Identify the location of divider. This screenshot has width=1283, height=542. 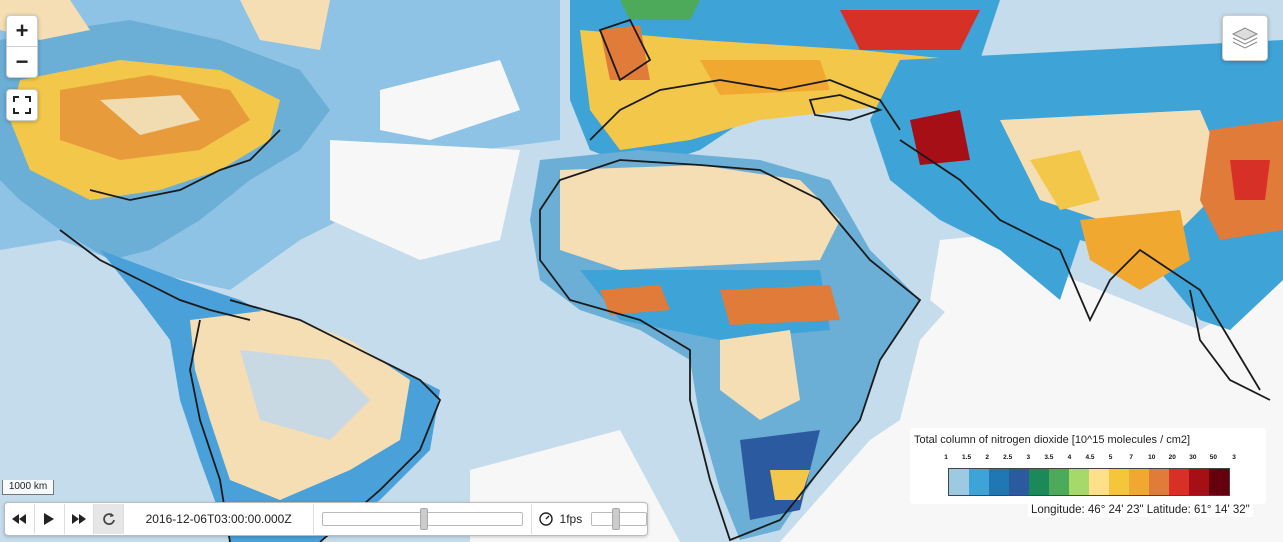
(531, 519).